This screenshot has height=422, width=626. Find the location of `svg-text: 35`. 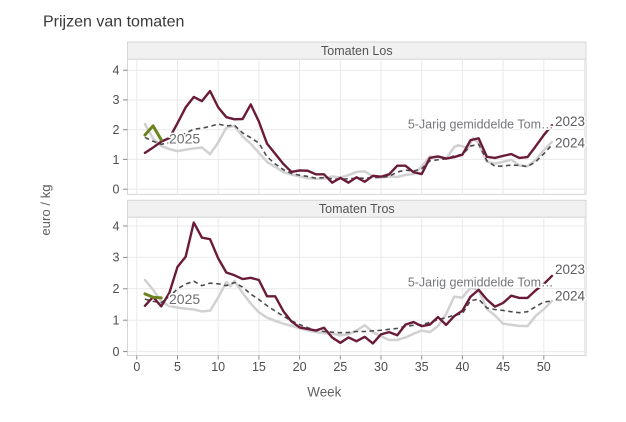

svg-text: 35 is located at coordinates (422, 367).